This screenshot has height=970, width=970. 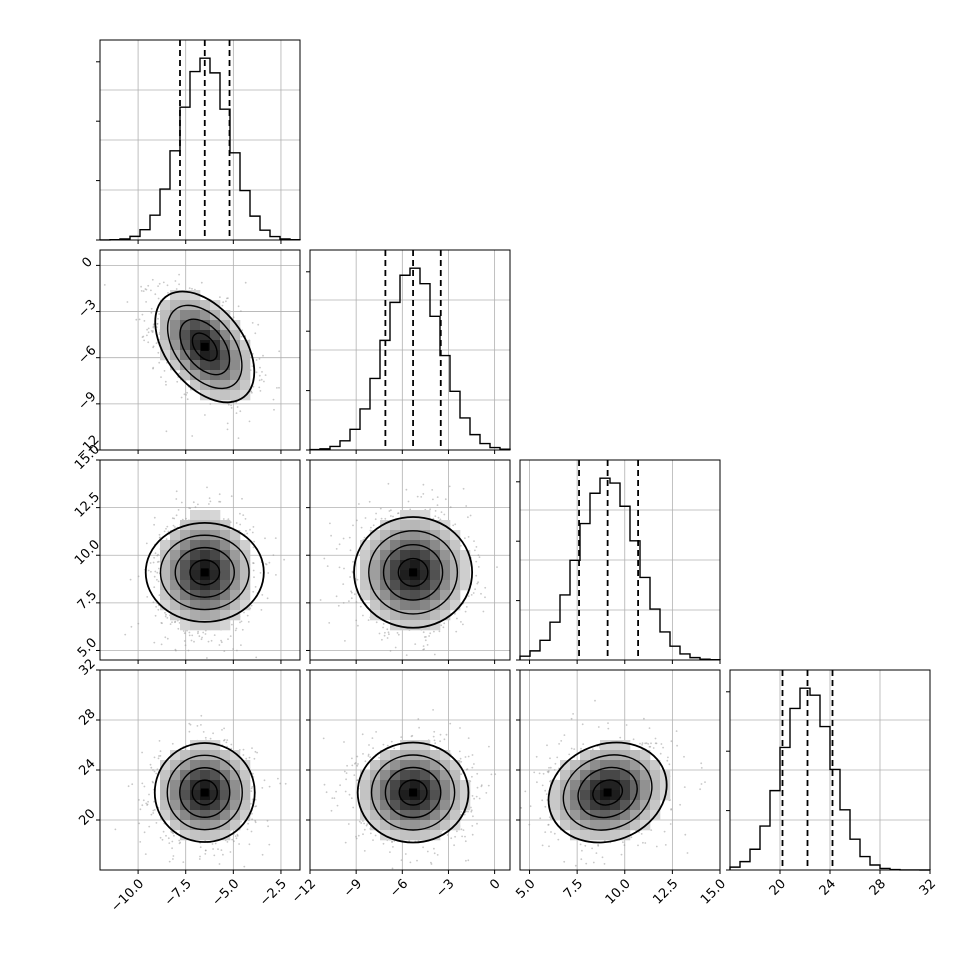 What do you see at coordinates (573, 888) in the screenshot?
I see `x-tick-label: 7.5` at bounding box center [573, 888].